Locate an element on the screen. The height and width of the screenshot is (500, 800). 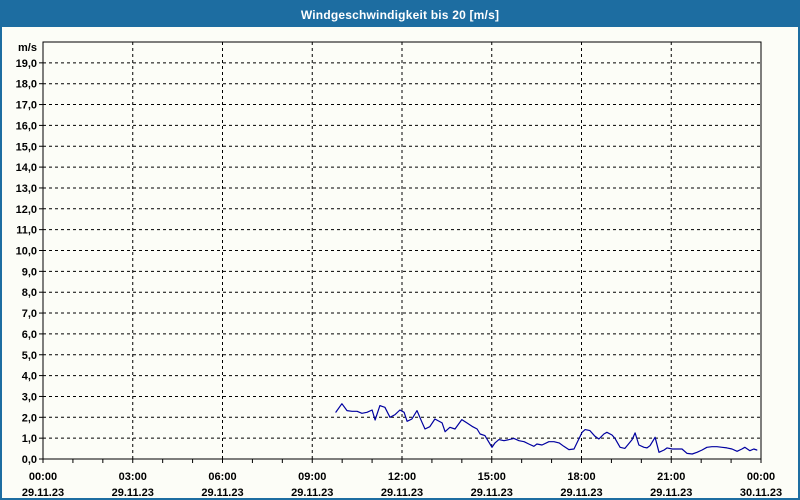
y-tick-label: 9,0 is located at coordinates (29, 272).